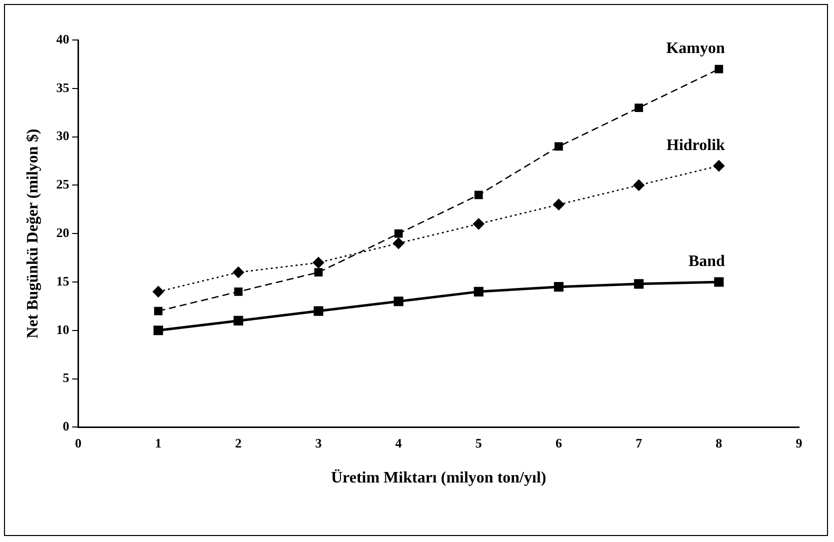  Describe the element at coordinates (478, 442) in the screenshot. I see `x-tick-label: 5` at that location.